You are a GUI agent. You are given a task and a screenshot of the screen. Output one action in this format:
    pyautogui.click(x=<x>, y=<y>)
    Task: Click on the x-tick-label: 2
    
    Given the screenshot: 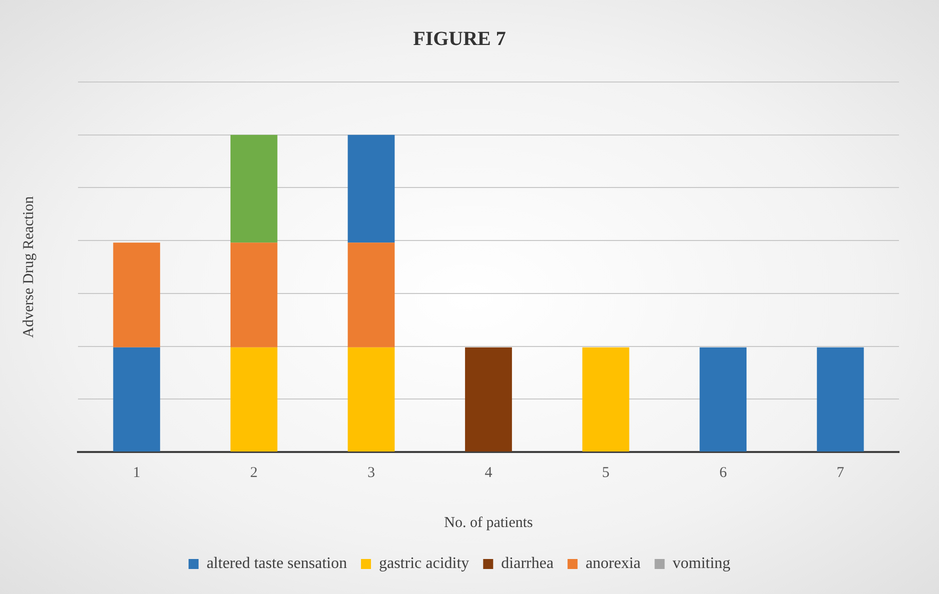 What is the action you would take?
    pyautogui.click(x=254, y=472)
    